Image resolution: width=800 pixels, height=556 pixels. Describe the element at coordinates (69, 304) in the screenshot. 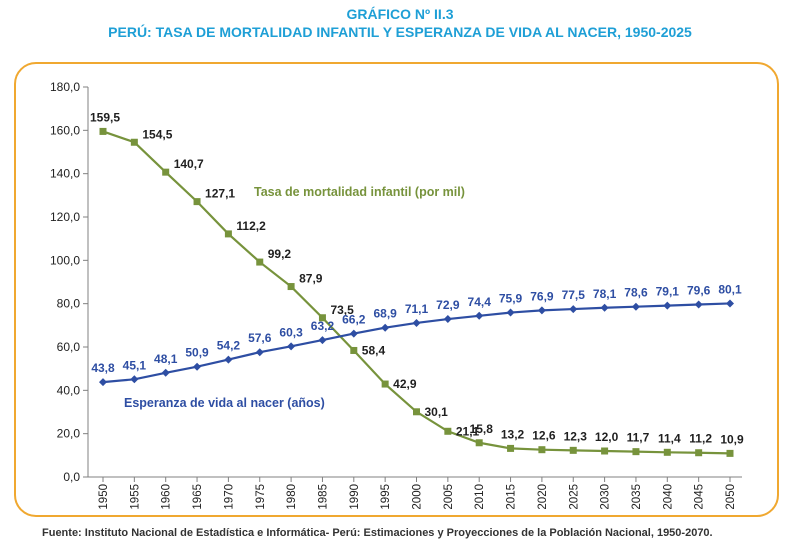

I see `y-tick-label: 80,0` at that location.